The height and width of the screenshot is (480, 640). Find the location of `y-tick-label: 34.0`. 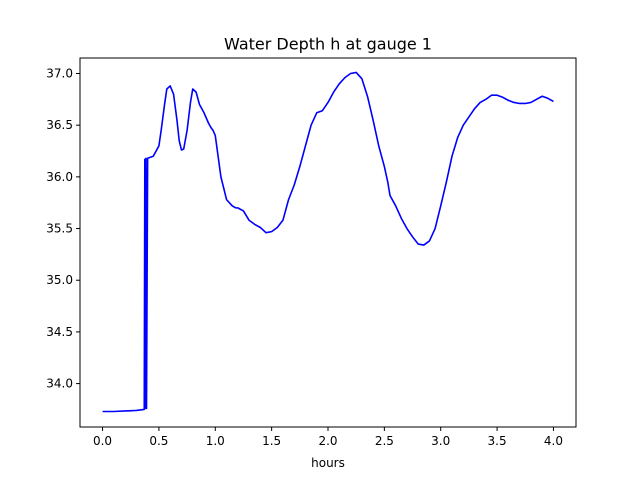

y-tick-label: 34.0 is located at coordinates (59, 384).